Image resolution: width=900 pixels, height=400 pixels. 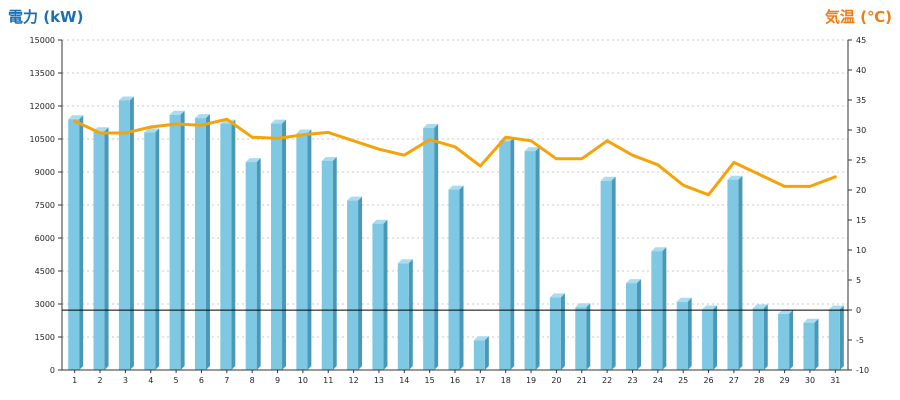 I want to click on x-tick-label: 3, so click(x=125, y=380).